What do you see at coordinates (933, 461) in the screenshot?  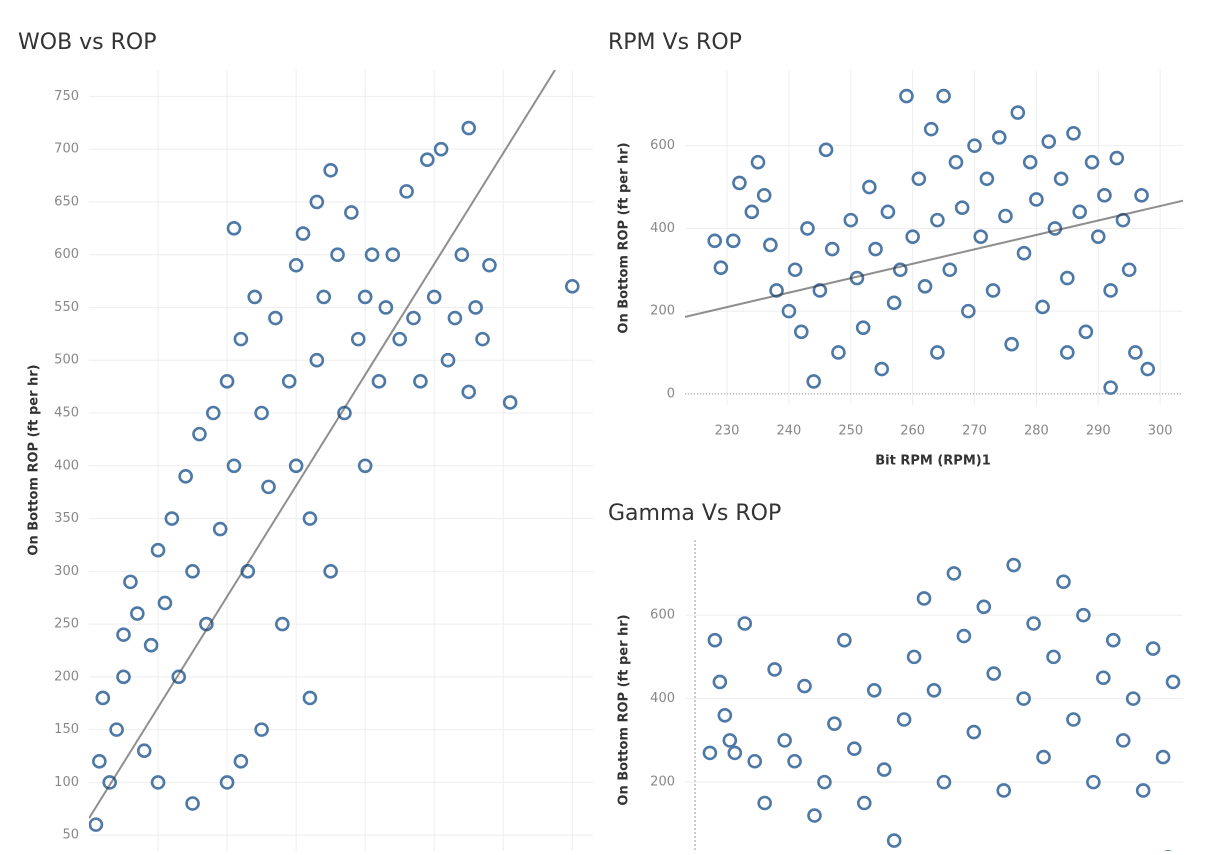 I see `x-axis-label: Bit RPM (RPM)1` at bounding box center [933, 461].